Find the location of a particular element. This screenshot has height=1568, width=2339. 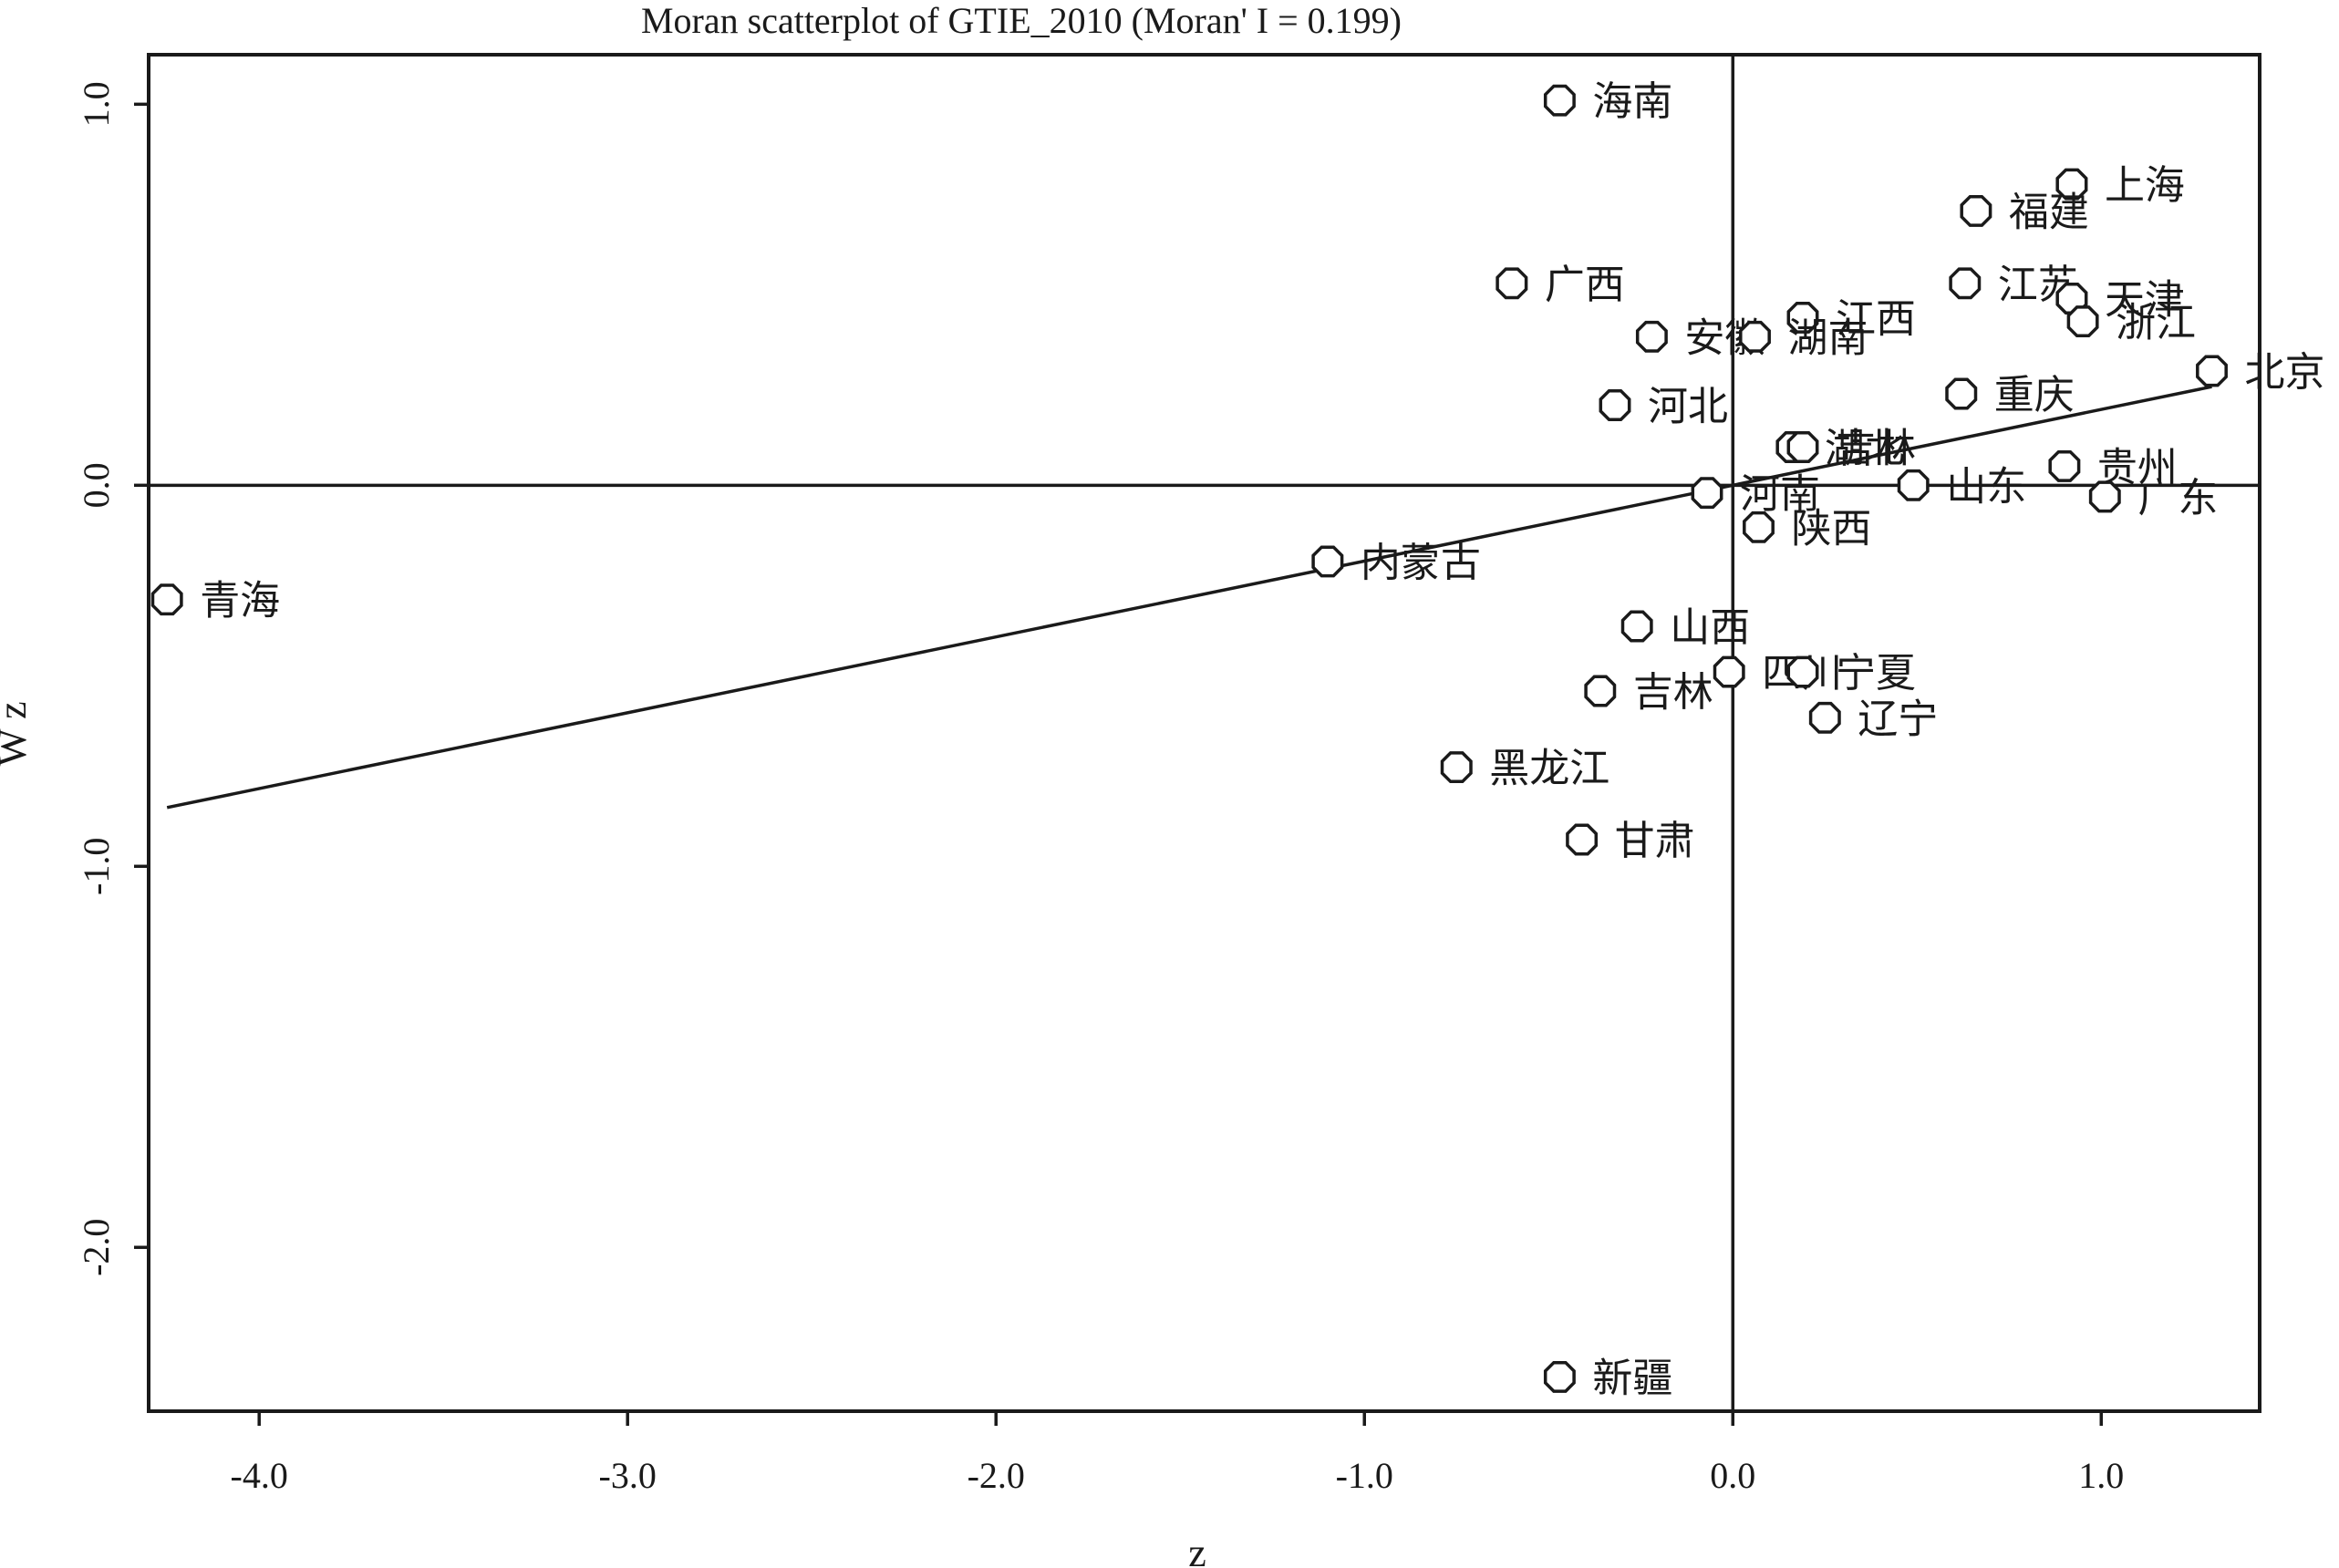

point-label: 海南 is located at coordinates (1632, 101).